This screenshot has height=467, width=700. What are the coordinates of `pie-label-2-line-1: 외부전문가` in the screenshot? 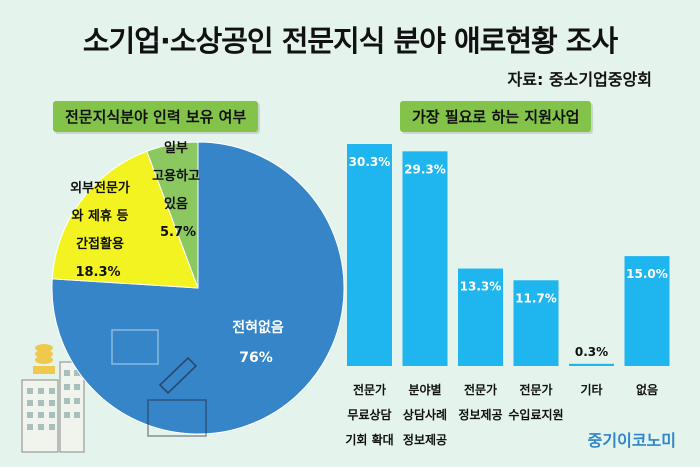 It's located at (100, 188).